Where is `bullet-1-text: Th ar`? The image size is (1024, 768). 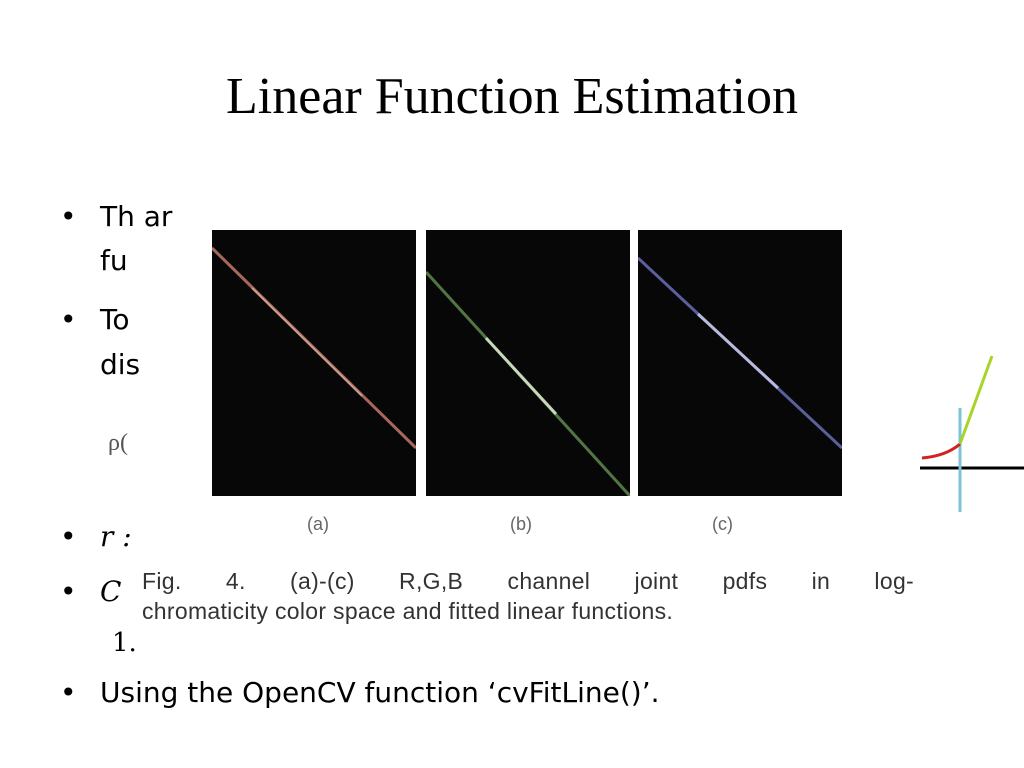 bullet-1-text: Th ar is located at coordinates (136, 216).